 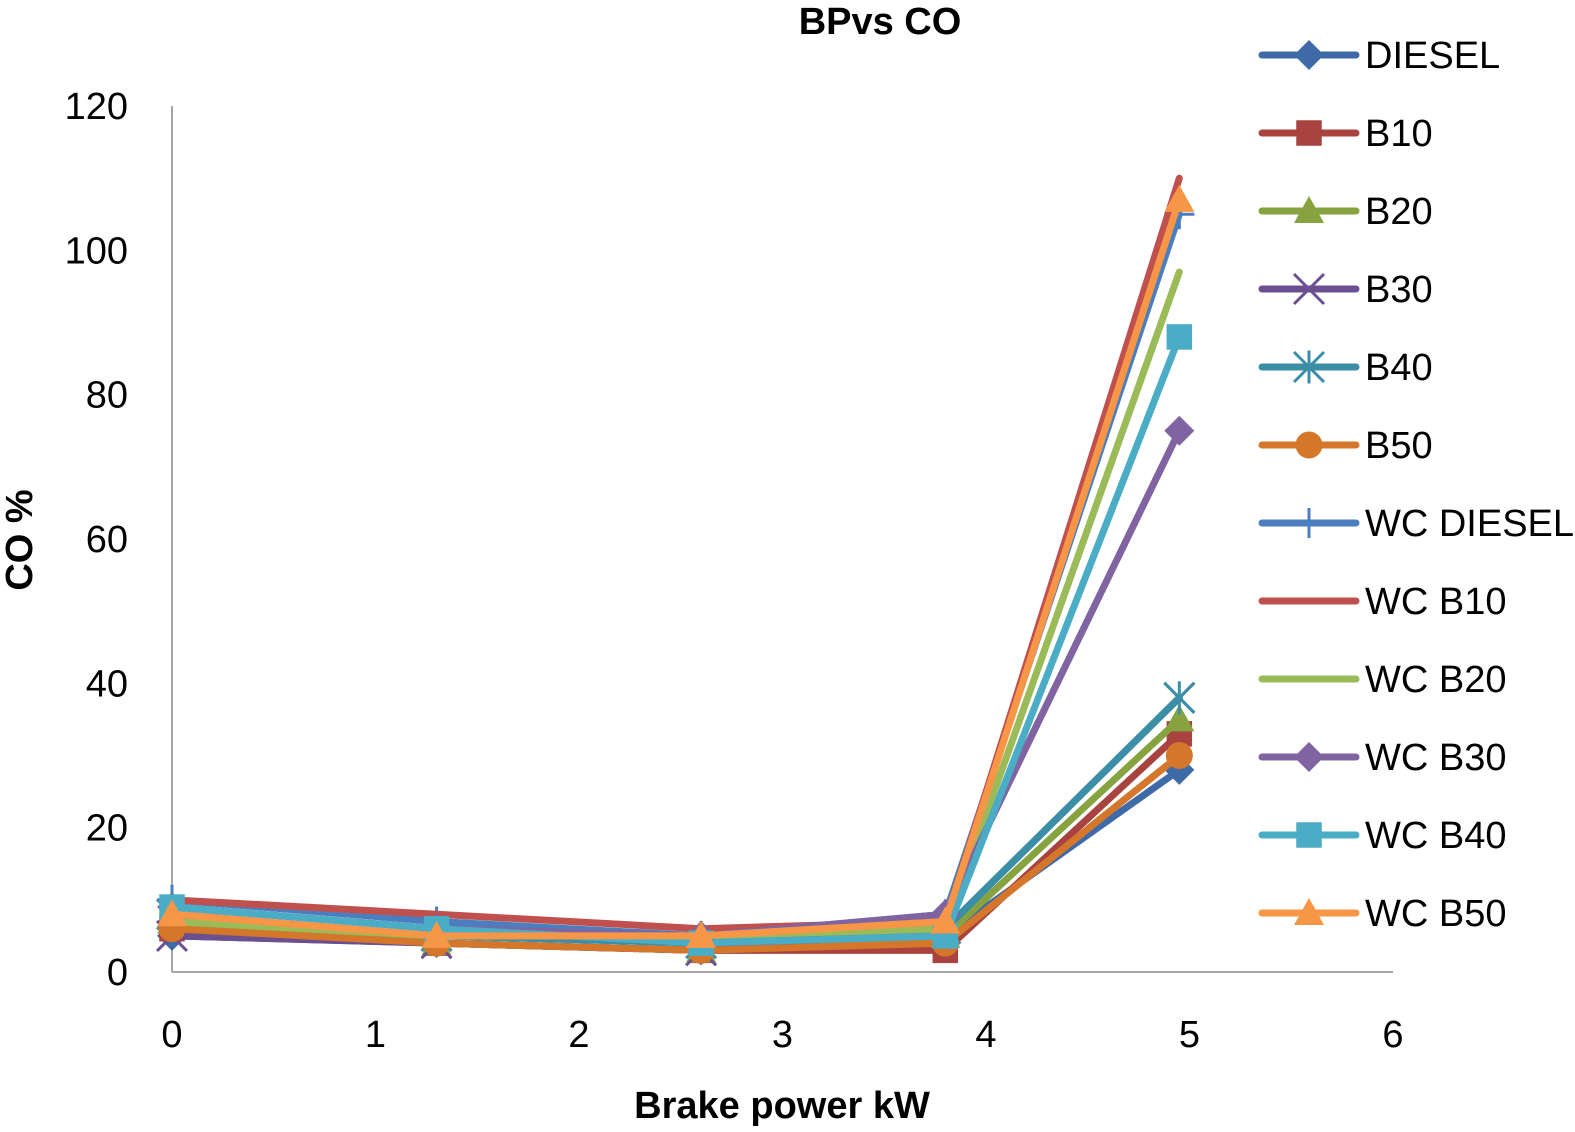 I want to click on legend-item: B20, so click(x=1345, y=212).